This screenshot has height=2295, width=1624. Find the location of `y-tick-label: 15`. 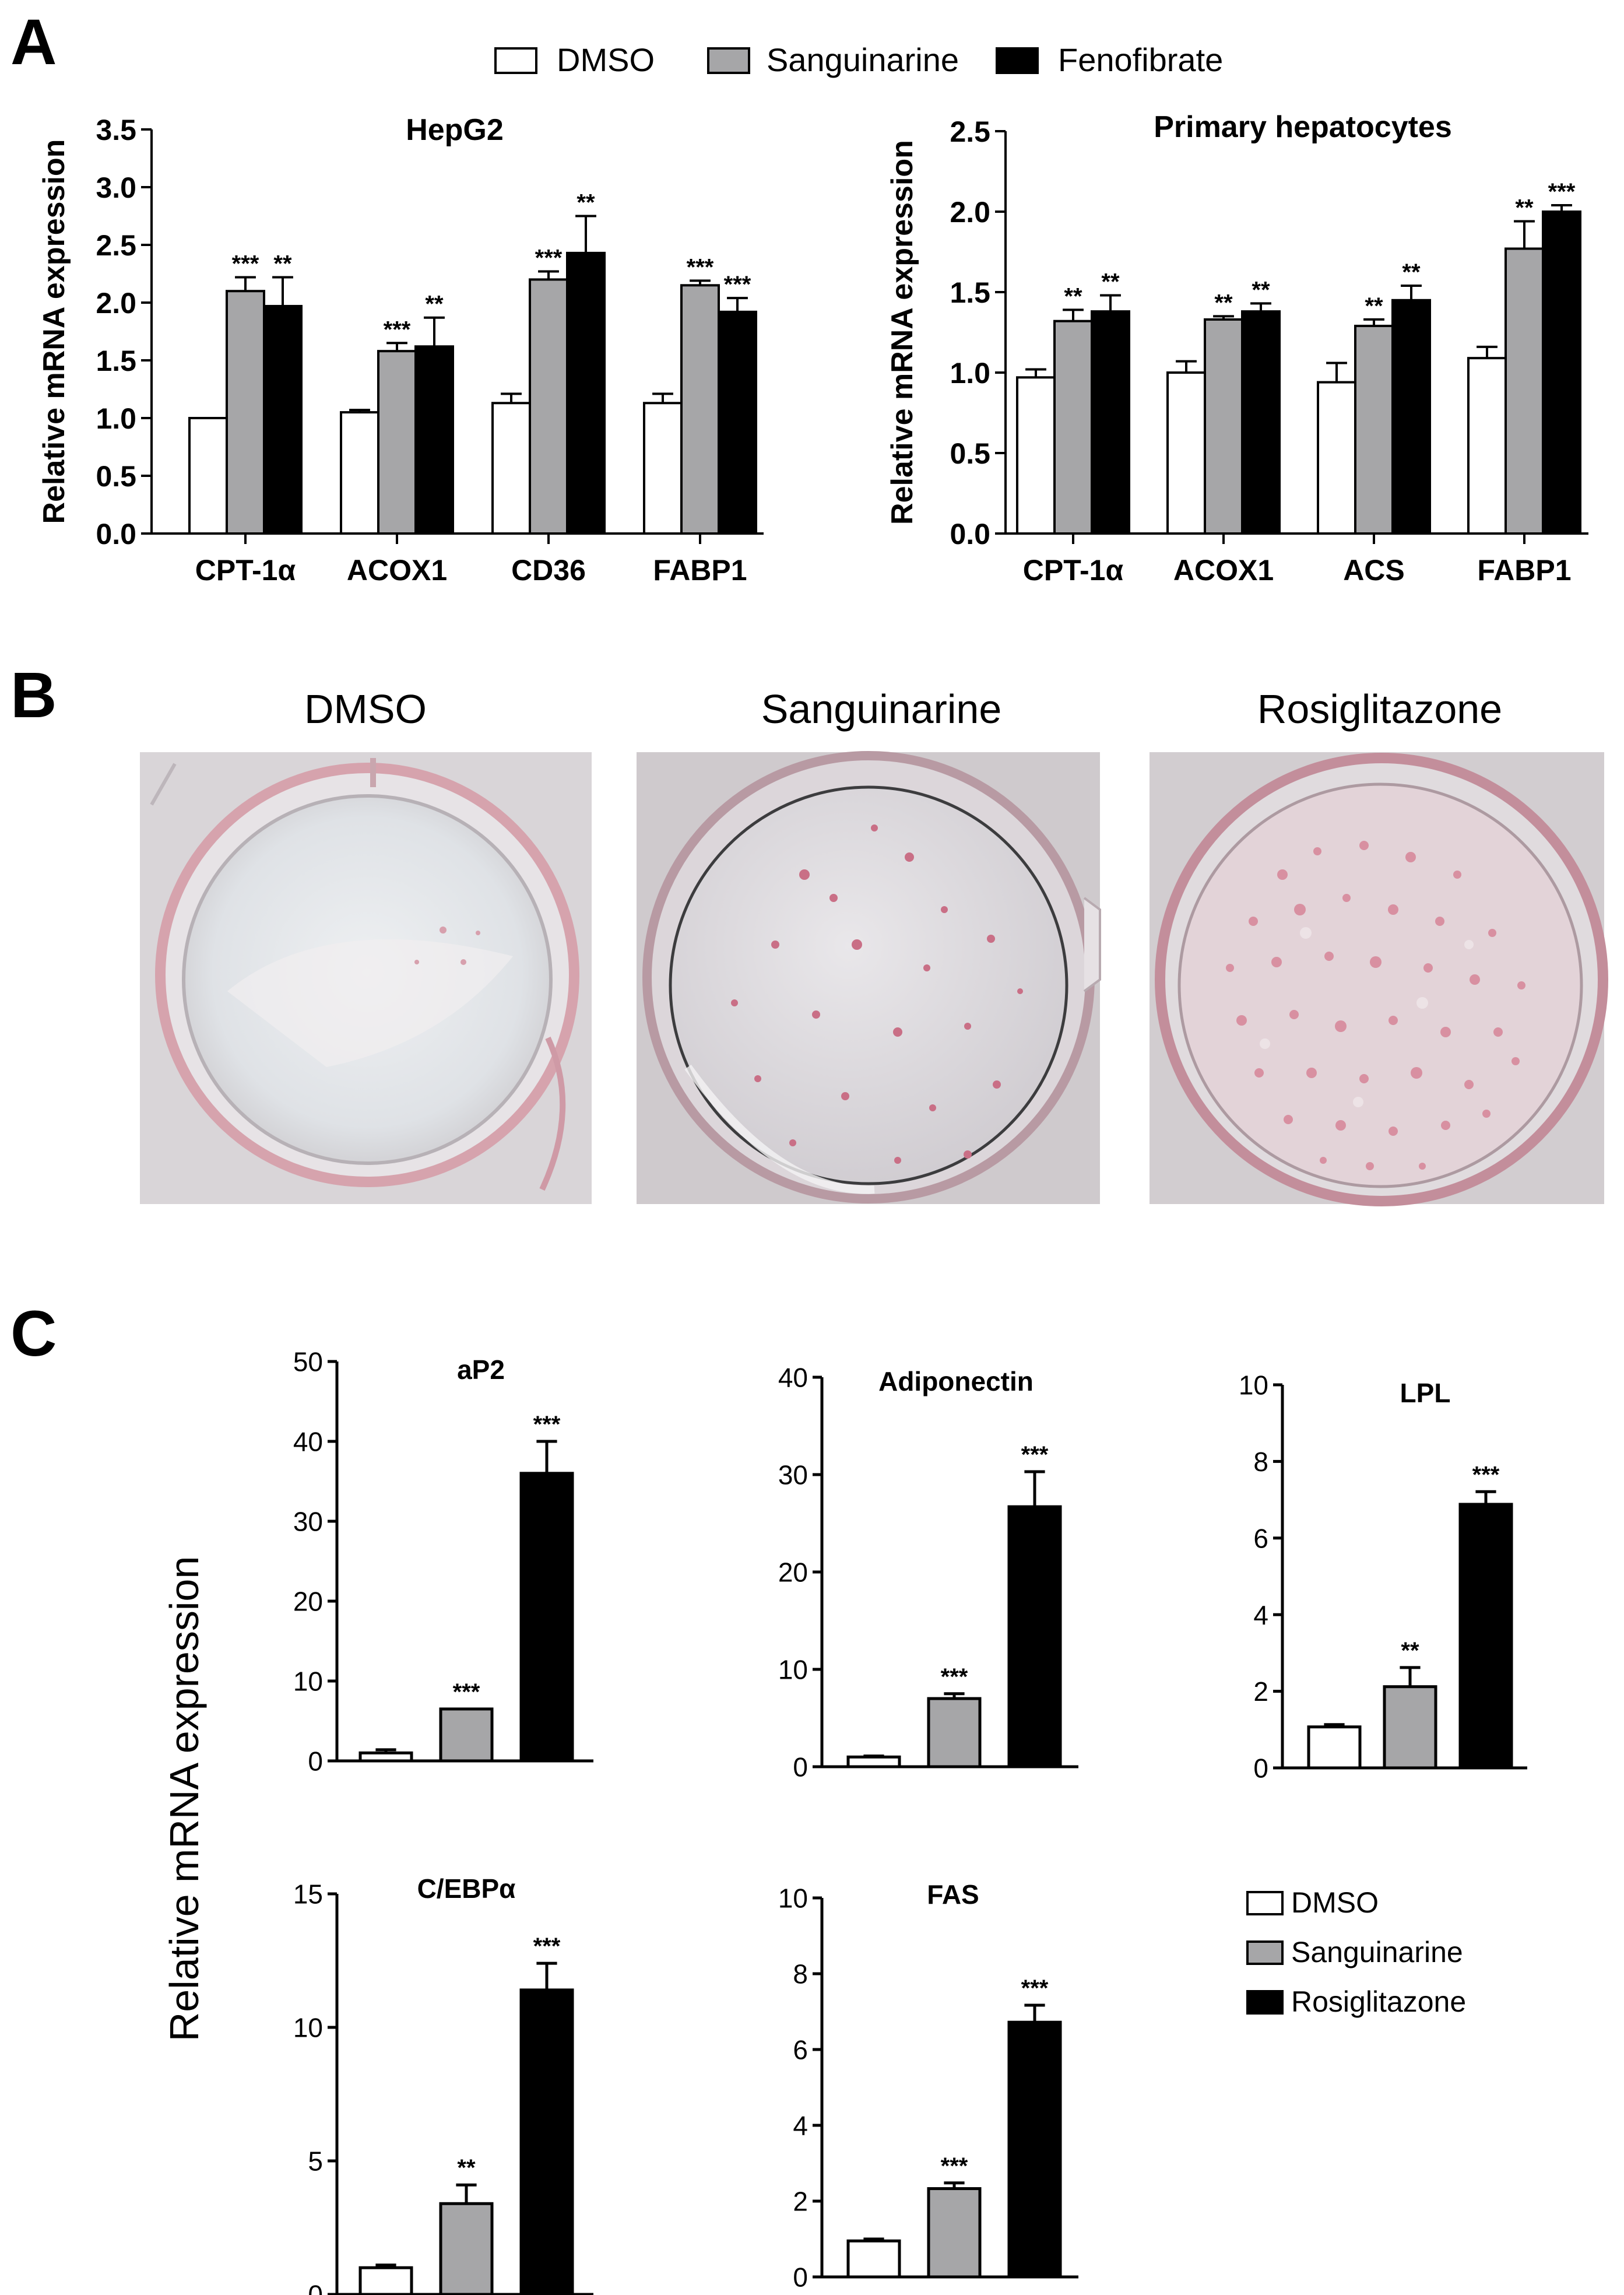

y-tick-label: 15 is located at coordinates (308, 1894).